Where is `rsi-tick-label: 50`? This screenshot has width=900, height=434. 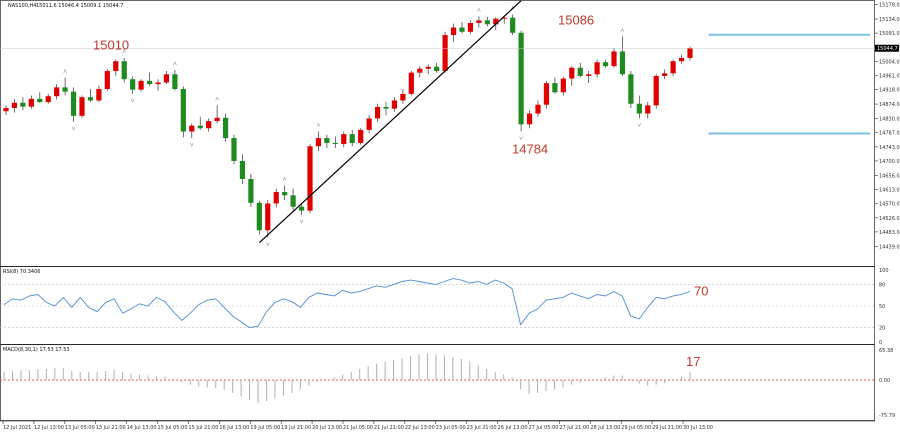 rsi-tick-label: 50 is located at coordinates (882, 307).